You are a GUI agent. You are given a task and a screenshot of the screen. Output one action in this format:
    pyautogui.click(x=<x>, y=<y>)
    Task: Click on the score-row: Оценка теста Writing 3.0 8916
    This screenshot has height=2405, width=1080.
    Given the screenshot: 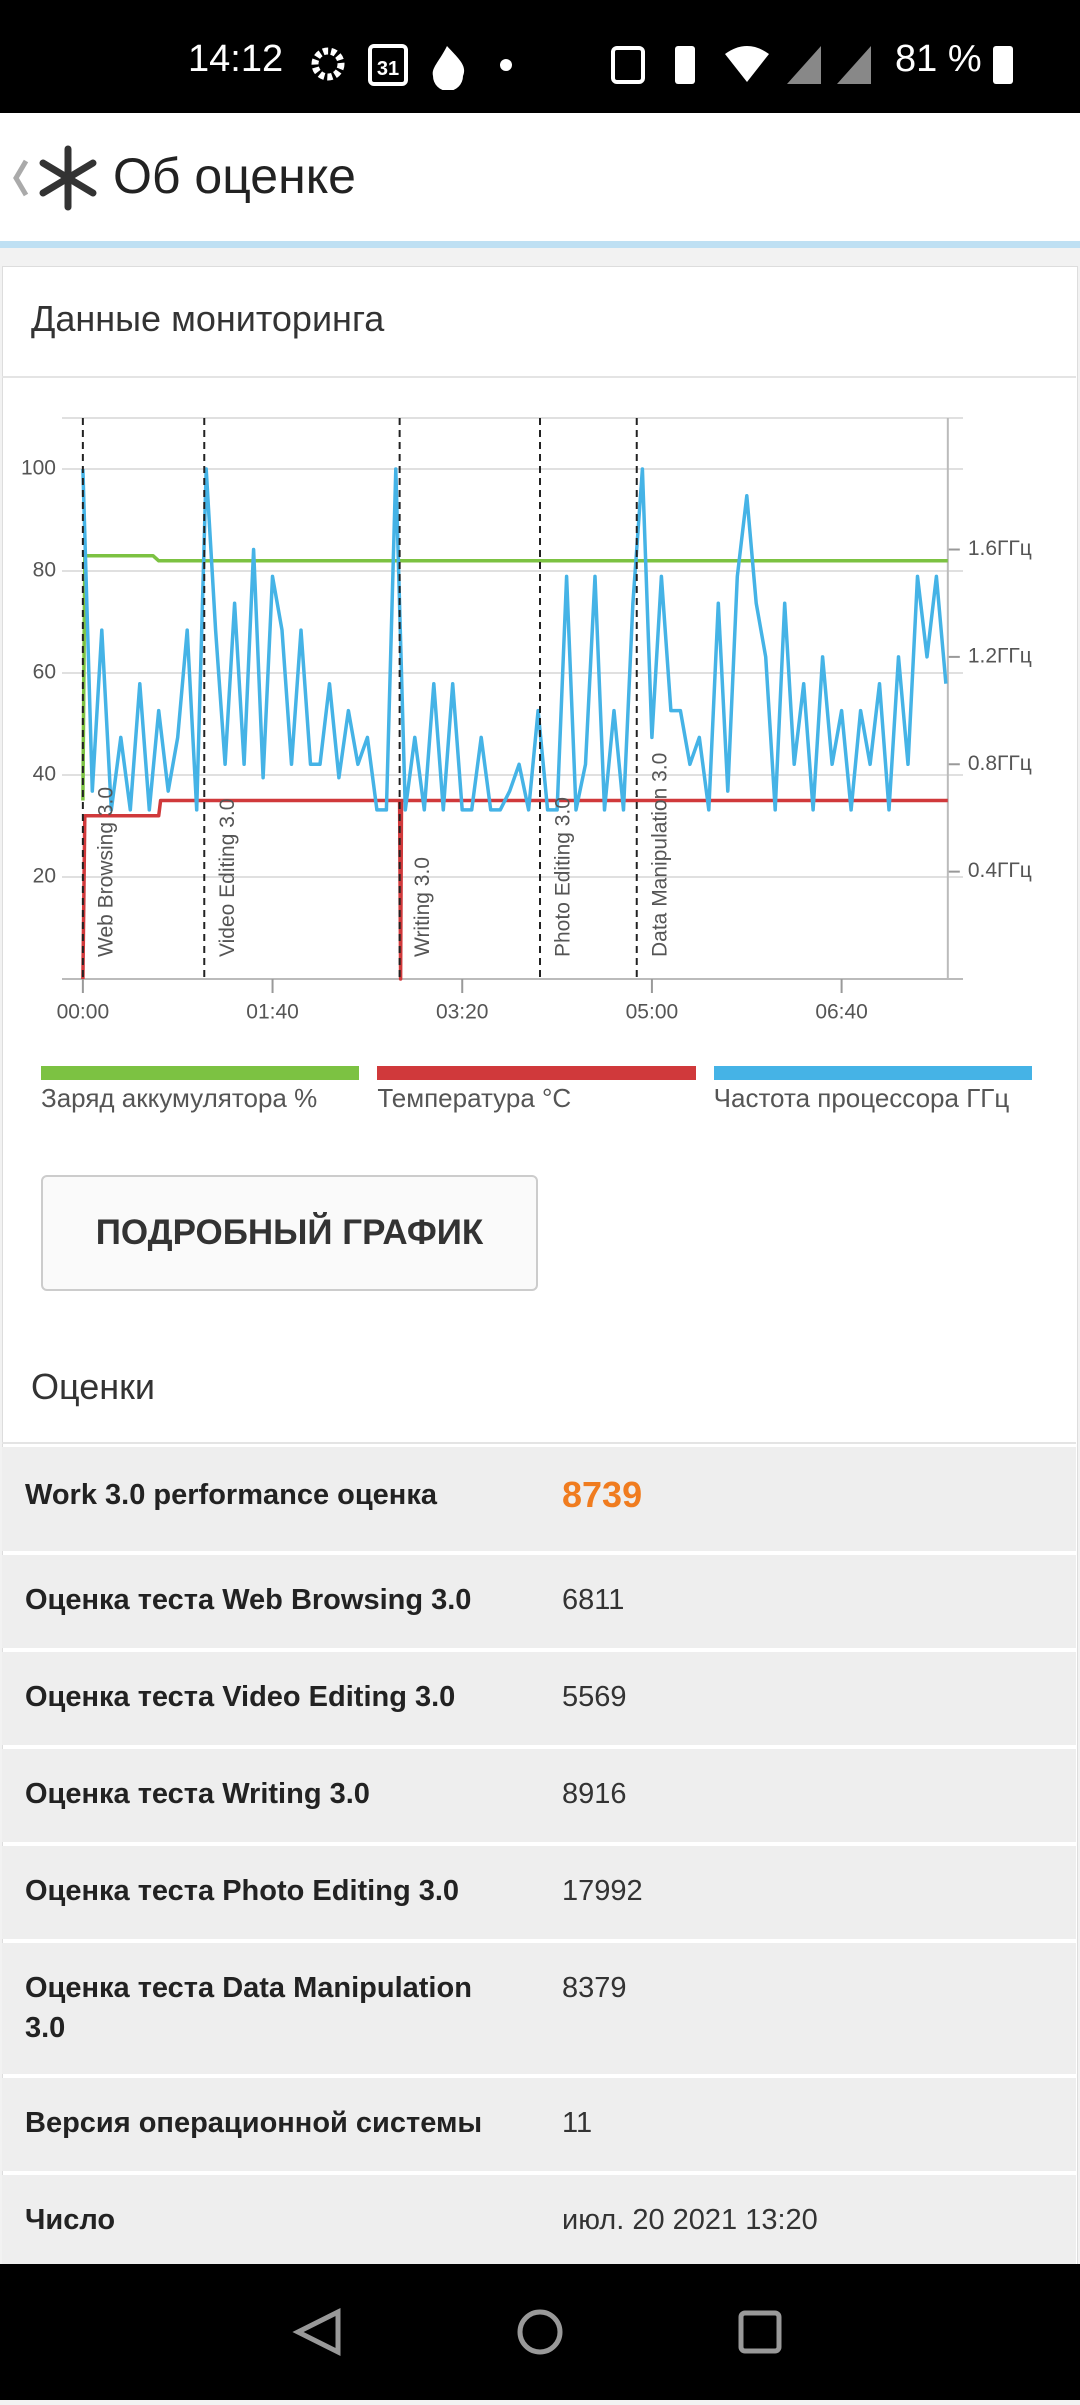 What is the action you would take?
    pyautogui.click(x=539, y=1795)
    